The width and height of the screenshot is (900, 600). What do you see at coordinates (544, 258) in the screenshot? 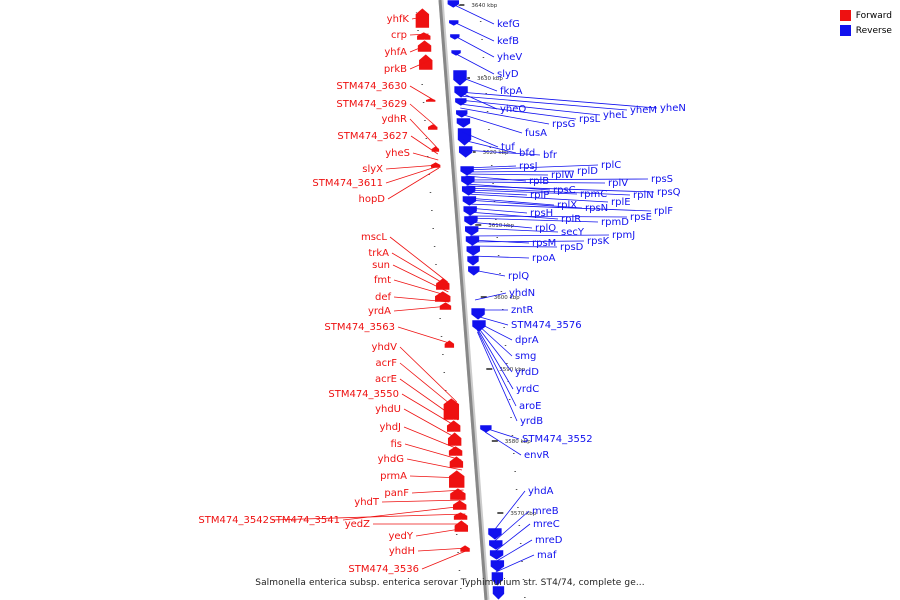
I see `gene-label: rpoA` at bounding box center [544, 258].